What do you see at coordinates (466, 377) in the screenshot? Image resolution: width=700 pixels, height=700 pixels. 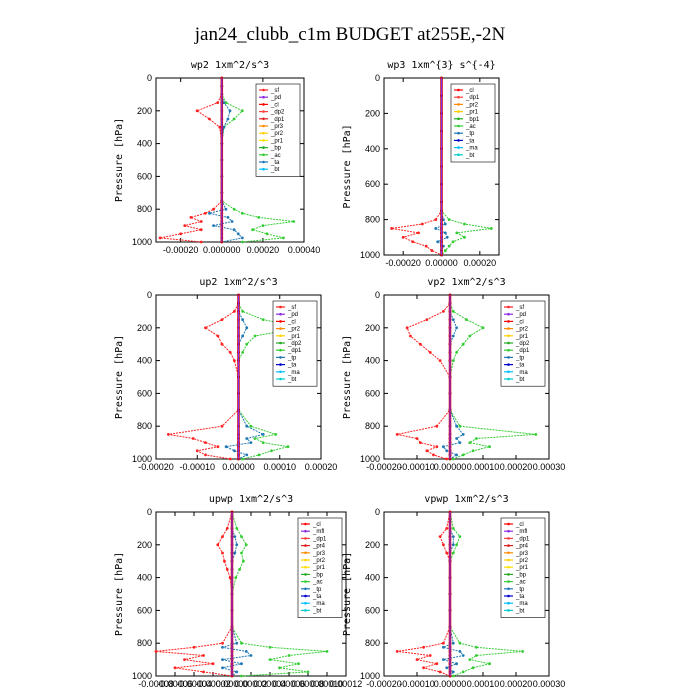 I see `plot-frame` at bounding box center [466, 377].